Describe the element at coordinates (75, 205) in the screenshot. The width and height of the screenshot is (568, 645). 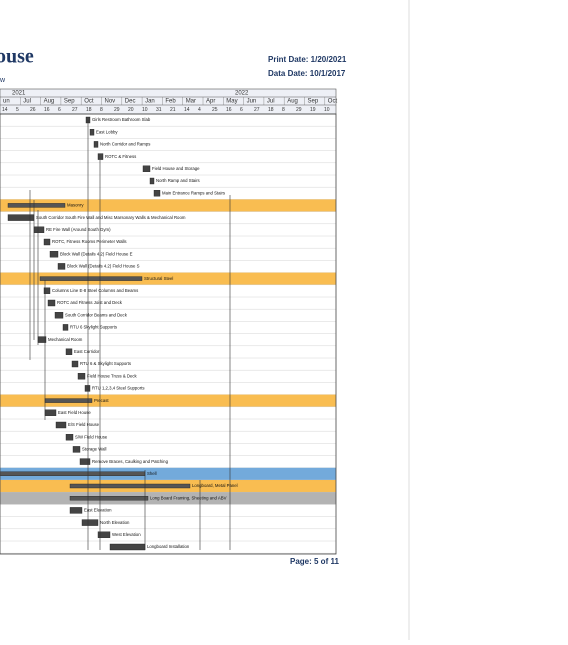
I see `task-label: Masonry` at that location.